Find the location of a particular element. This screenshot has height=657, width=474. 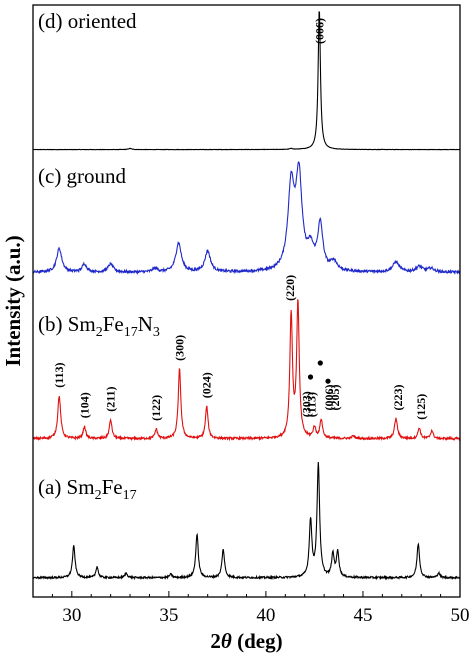

panel-label-part: (d) oriented is located at coordinates (87, 21).